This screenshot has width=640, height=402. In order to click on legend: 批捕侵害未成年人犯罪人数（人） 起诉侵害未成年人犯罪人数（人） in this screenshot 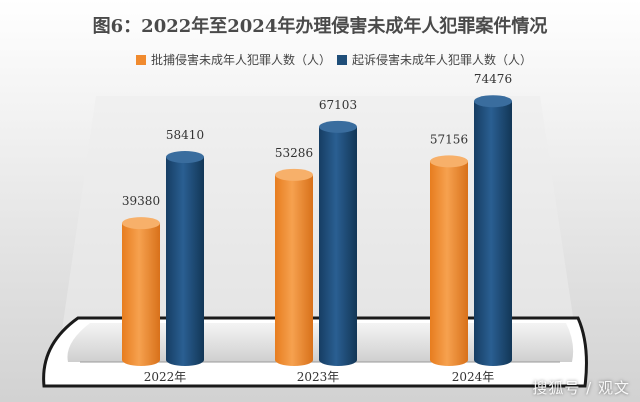, I will do `click(334, 59)`.